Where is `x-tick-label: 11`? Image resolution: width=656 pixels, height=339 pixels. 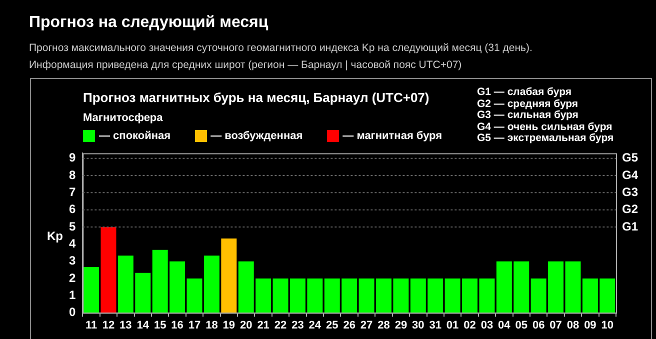 x-tick-label: 11 is located at coordinates (91, 325).